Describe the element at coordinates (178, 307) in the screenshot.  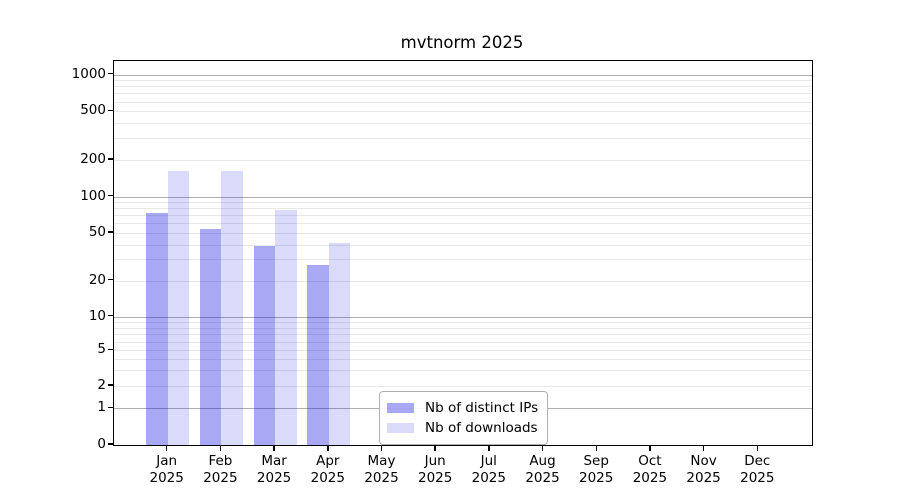
I see `bar-downloads-jan` at that location.